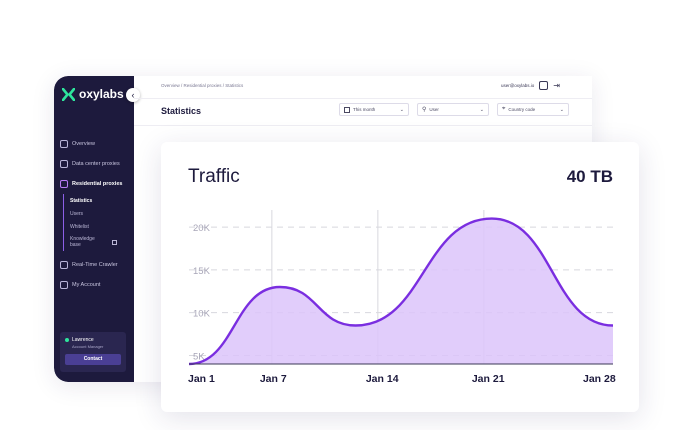 The width and height of the screenshot is (678, 430). Describe the element at coordinates (273, 379) in the screenshot. I see `x-tick-label: Jan 7` at that location.